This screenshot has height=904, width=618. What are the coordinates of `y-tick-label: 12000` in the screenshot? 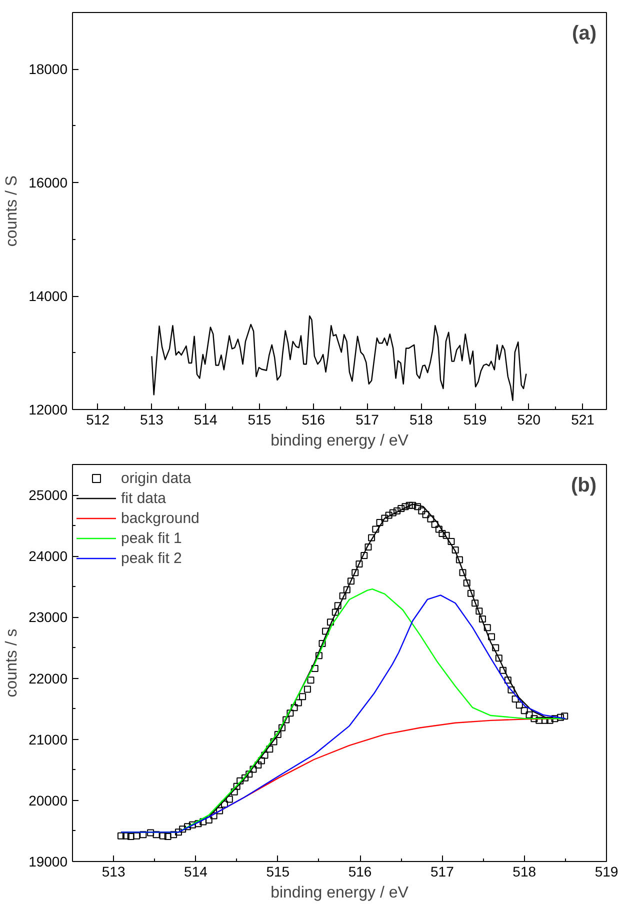 It's located at (48, 410).